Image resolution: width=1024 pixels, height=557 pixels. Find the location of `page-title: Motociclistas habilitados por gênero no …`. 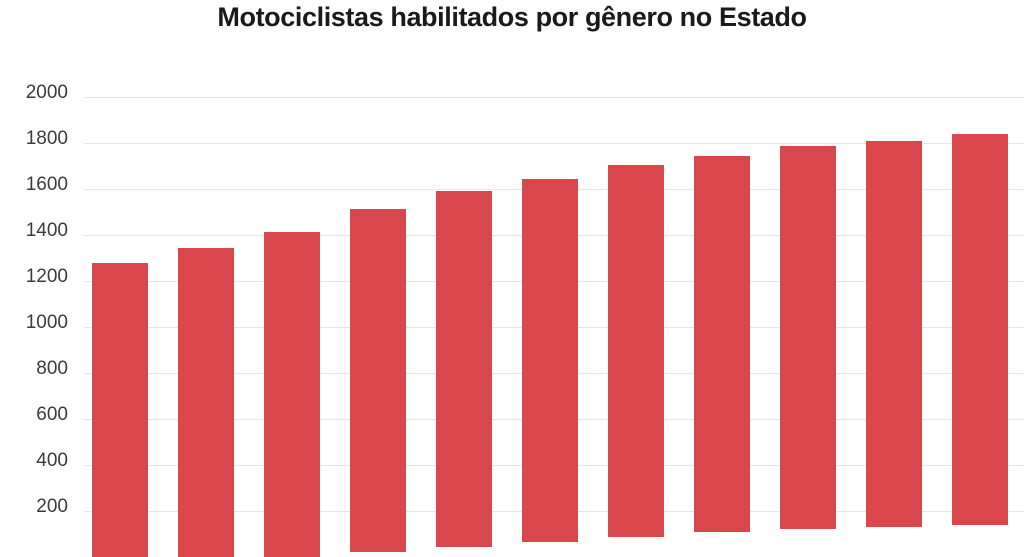

page-title: Motociclistas habilitados por gênero no … is located at coordinates (512, 17).